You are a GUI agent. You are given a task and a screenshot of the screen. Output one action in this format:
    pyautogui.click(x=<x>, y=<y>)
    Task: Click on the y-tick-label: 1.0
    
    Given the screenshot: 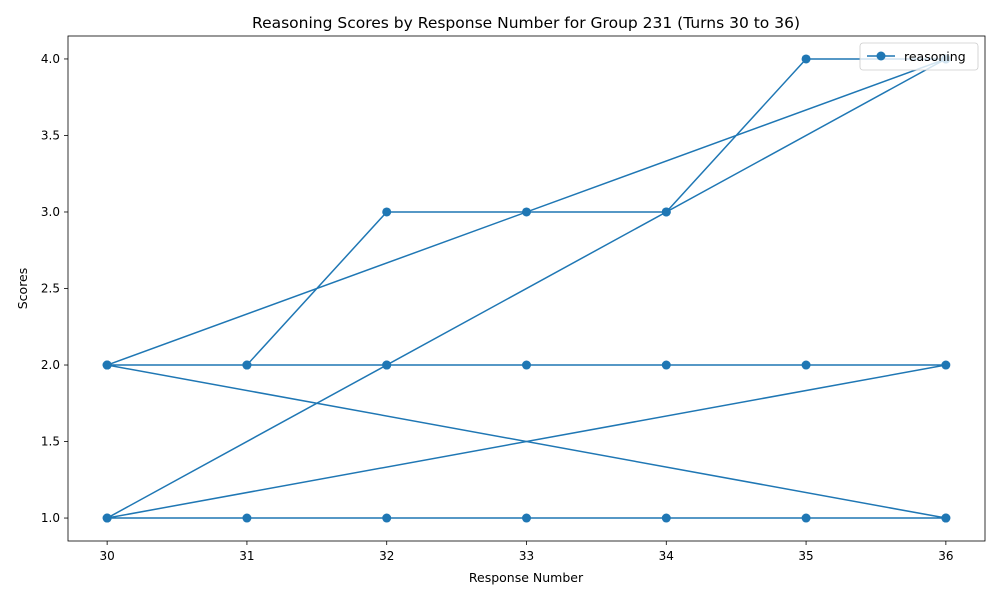 What is the action you would take?
    pyautogui.click(x=50, y=518)
    